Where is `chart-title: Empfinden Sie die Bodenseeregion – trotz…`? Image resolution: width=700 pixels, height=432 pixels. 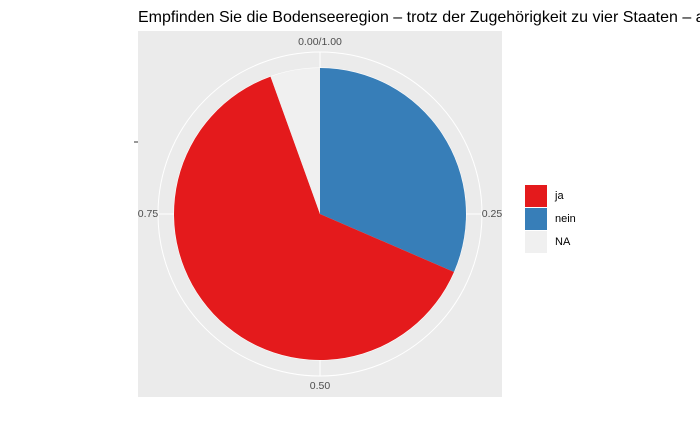
chart-title: Empfinden Sie die Bodenseeregion – trotz… is located at coordinates (419, 17).